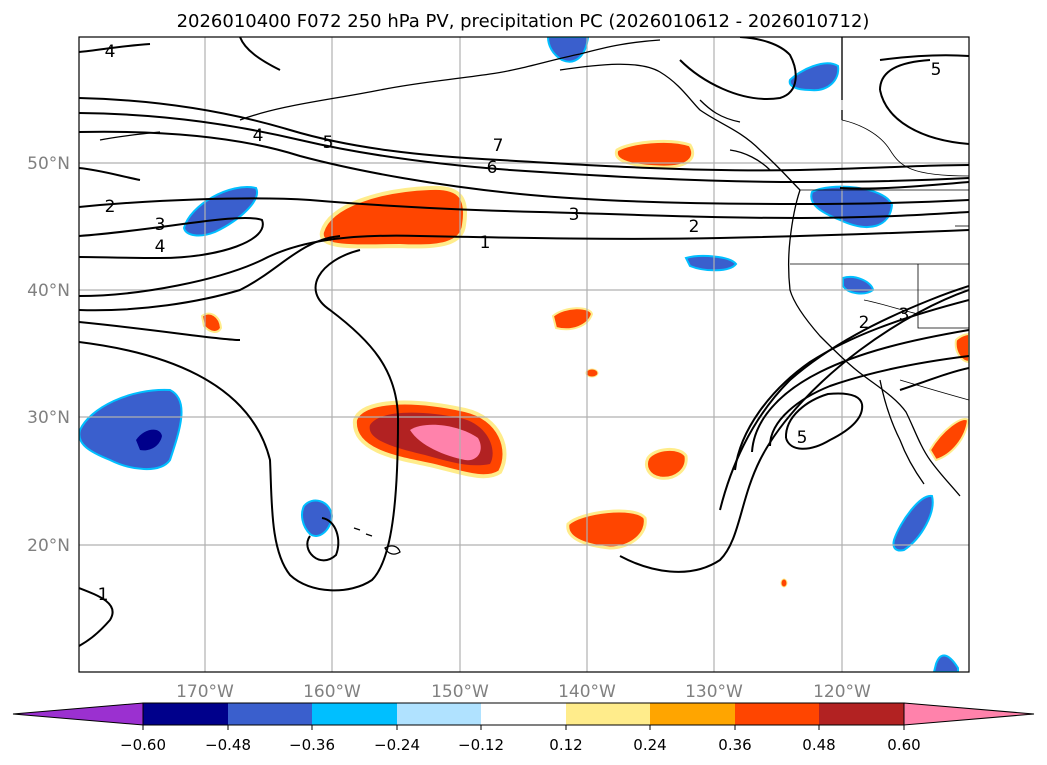 The height and width of the screenshot is (765, 1047). What do you see at coordinates (818, 745) in the screenshot?
I see `colorbar-tick-label: 0.48` at bounding box center [818, 745].